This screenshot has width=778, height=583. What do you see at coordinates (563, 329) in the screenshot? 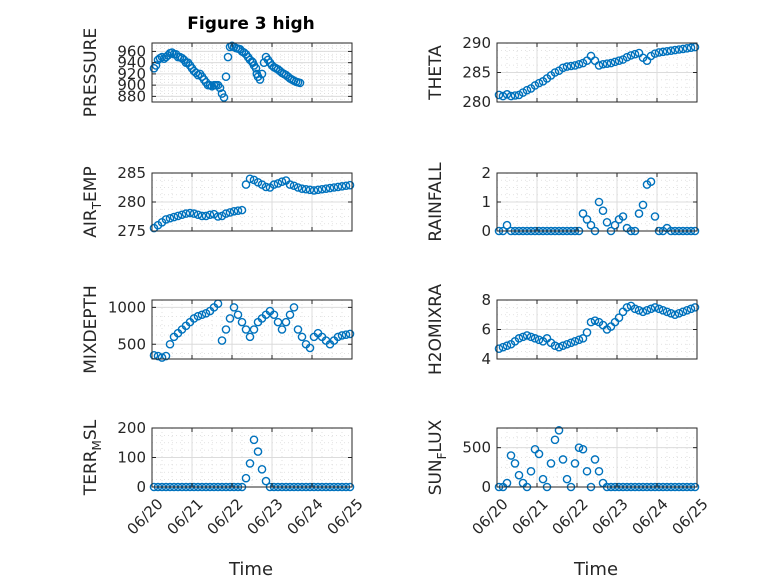
I see `subplot-6: 4 6 8 H2OMIXRA` at bounding box center [563, 329].